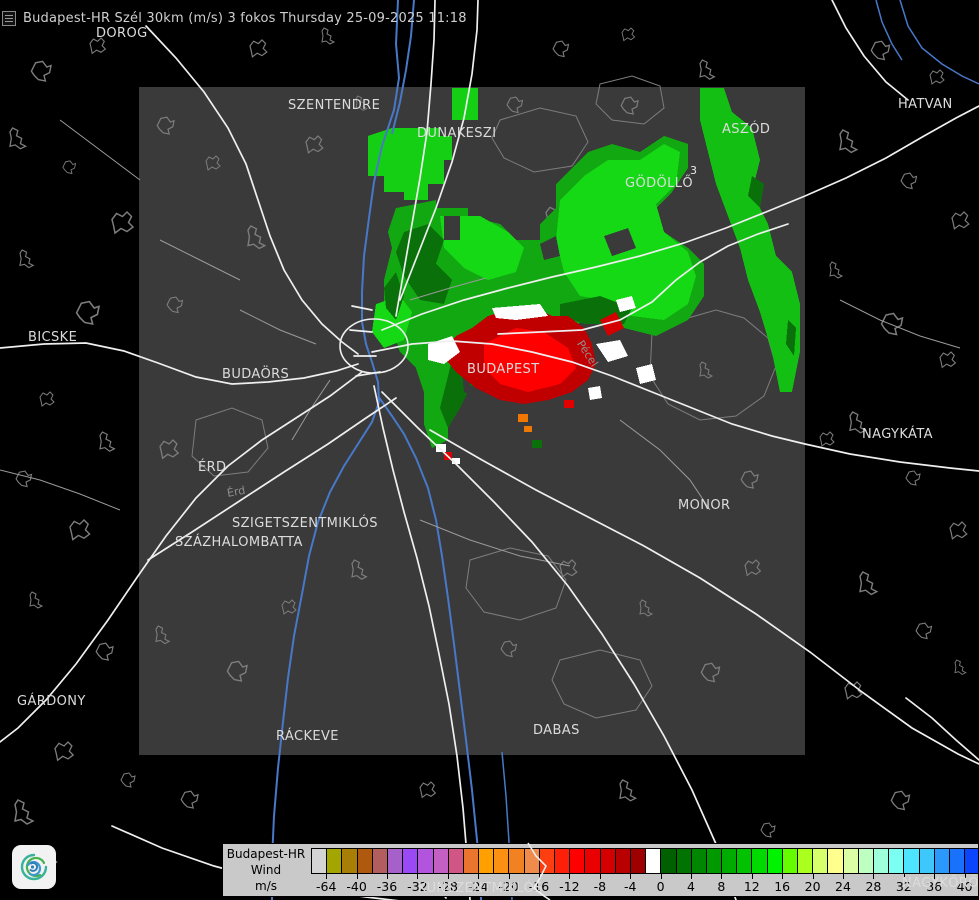 Image resolution: width=979 pixels, height=900 pixels. Describe the element at coordinates (660, 886) in the screenshot. I see `tick-label: 0` at that location.